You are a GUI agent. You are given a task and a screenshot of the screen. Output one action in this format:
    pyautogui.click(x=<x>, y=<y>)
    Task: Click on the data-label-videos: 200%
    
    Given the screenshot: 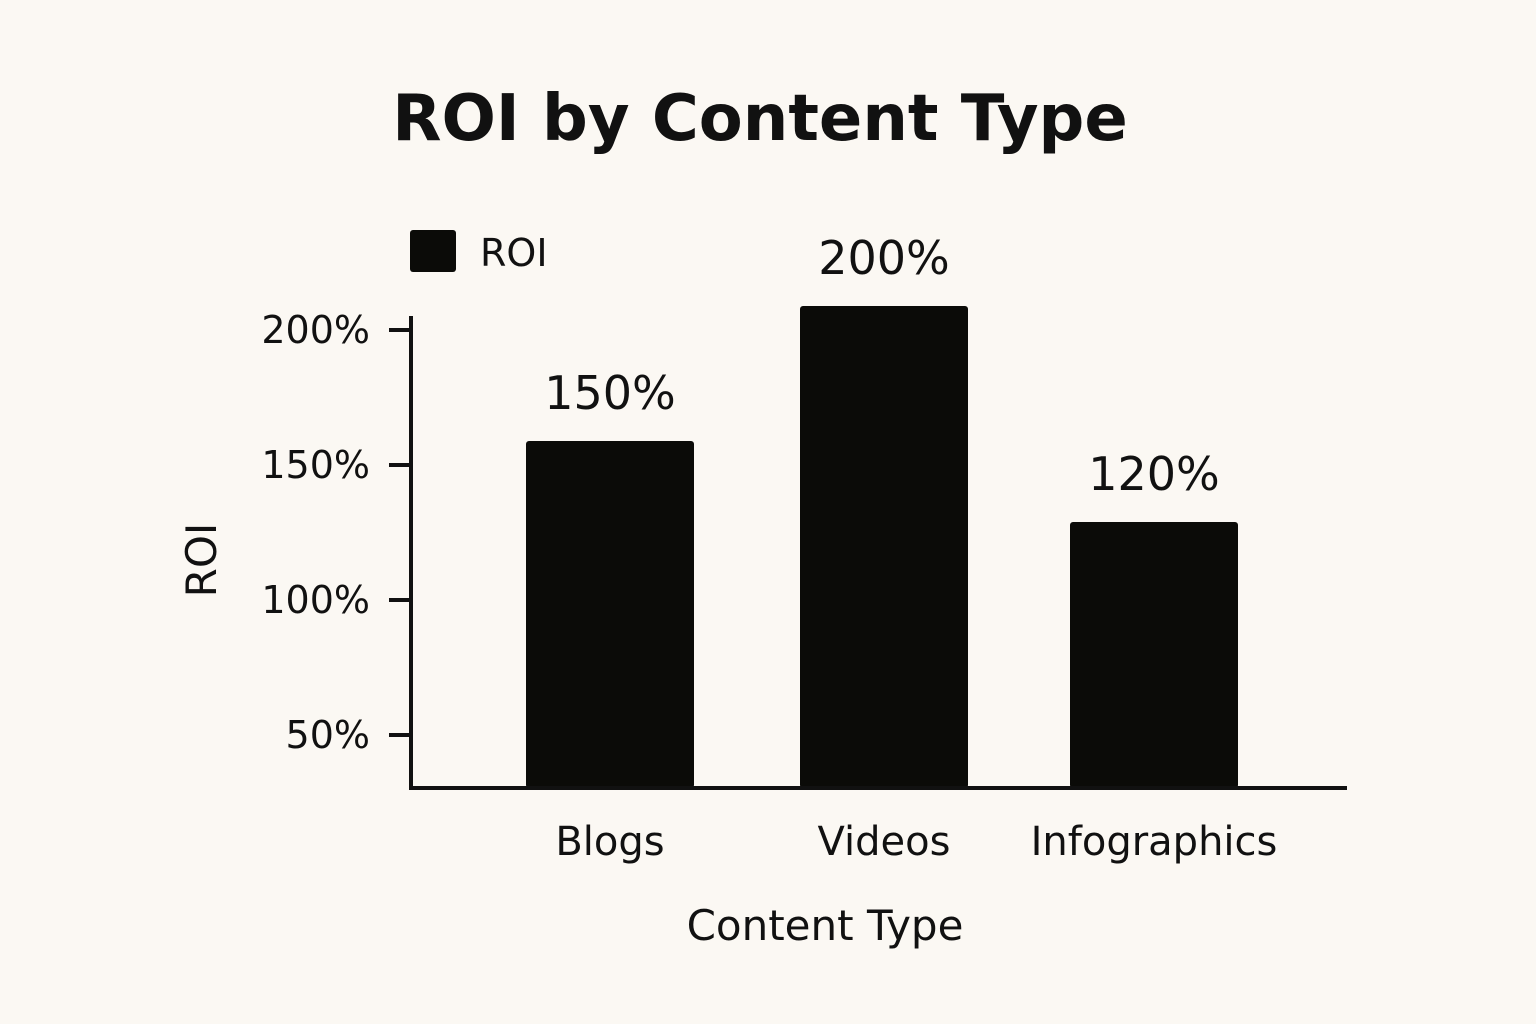 What is the action you would take?
    pyautogui.click(x=884, y=258)
    